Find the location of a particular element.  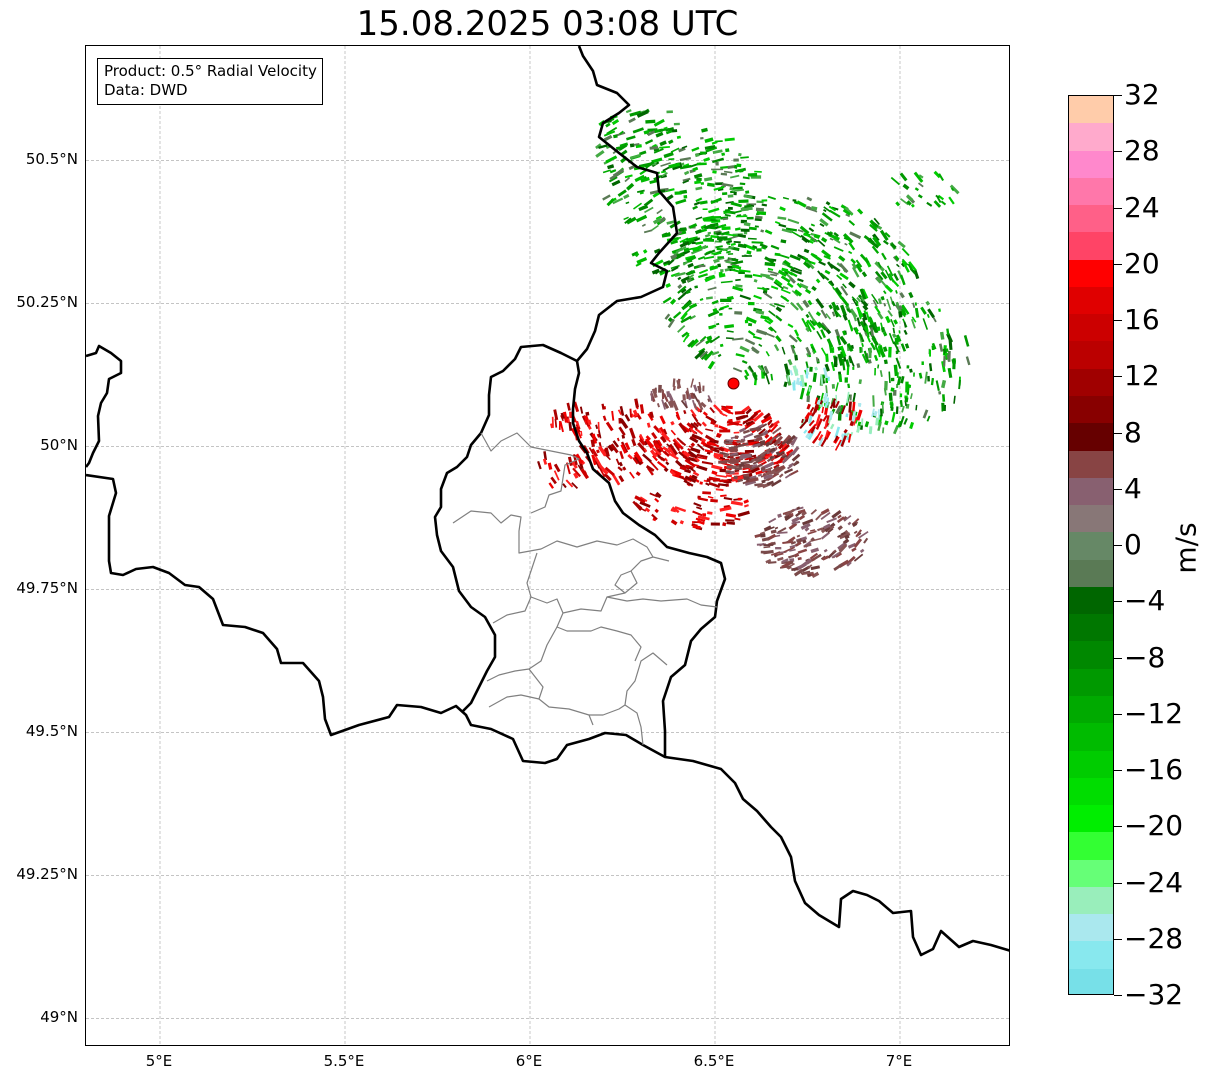

colorbar-segment is located at coordinates (1091, 573).